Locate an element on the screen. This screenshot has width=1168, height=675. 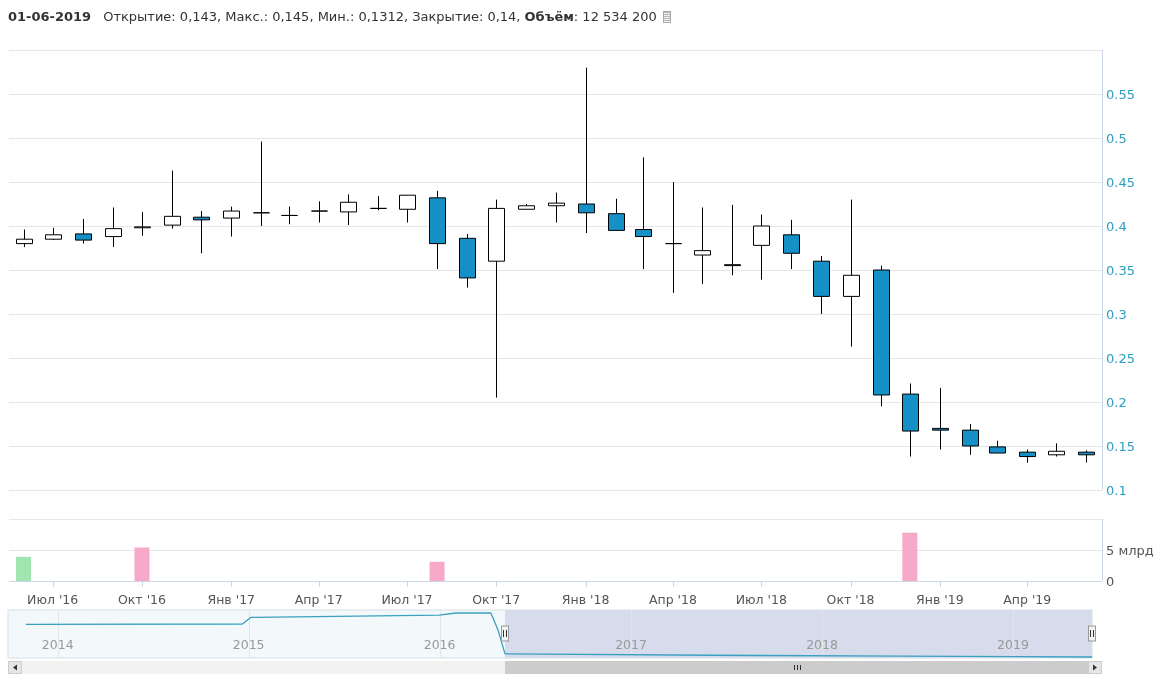
y-tick-label: 0.3 is located at coordinates (1116, 314).